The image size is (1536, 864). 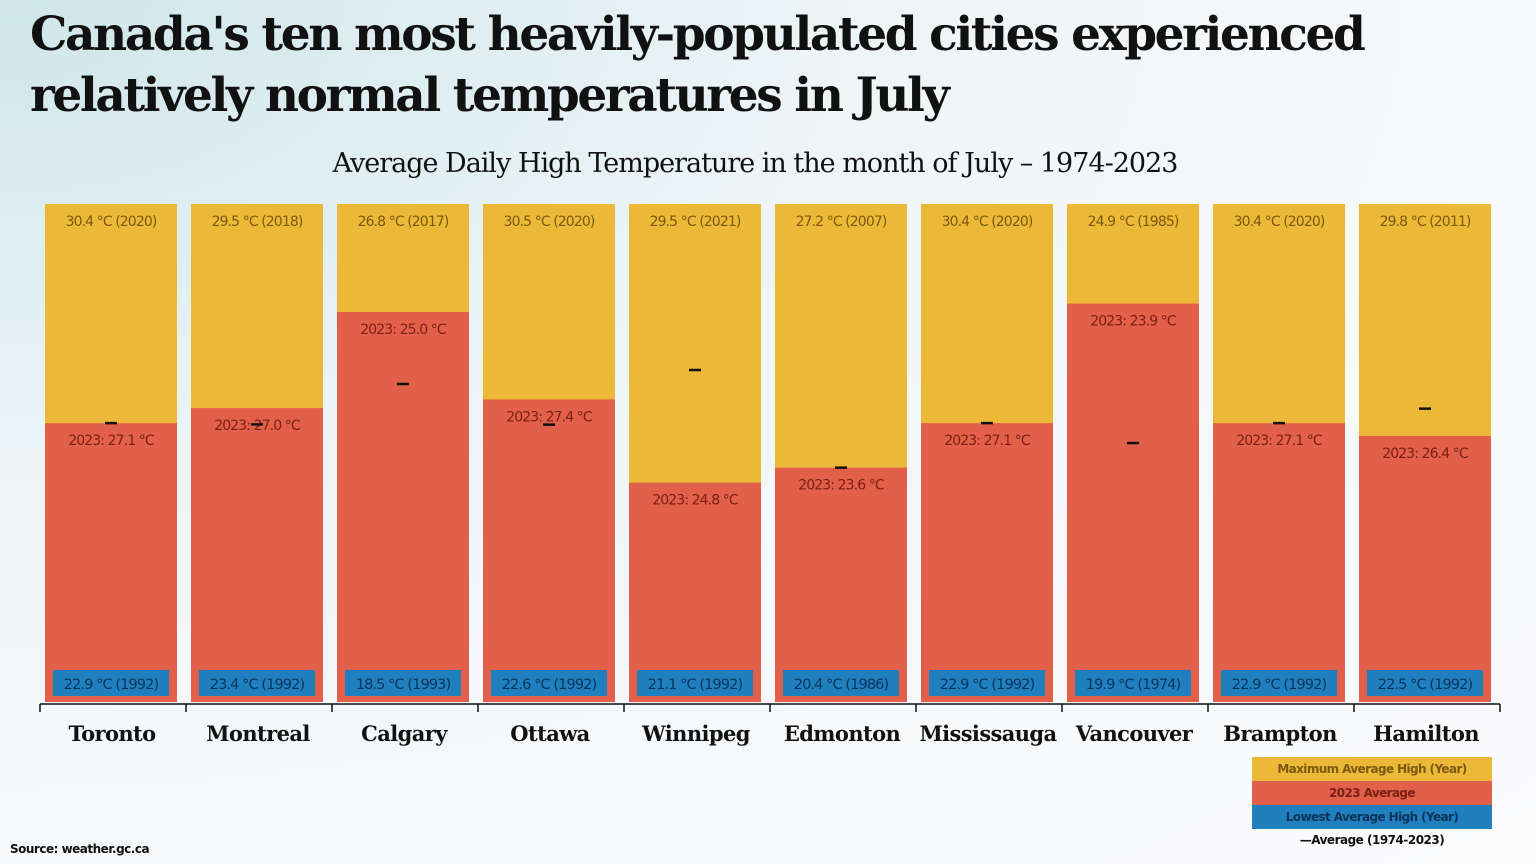 What do you see at coordinates (550, 733) in the screenshot?
I see `category-label-ottawa: Ottawa` at bounding box center [550, 733].